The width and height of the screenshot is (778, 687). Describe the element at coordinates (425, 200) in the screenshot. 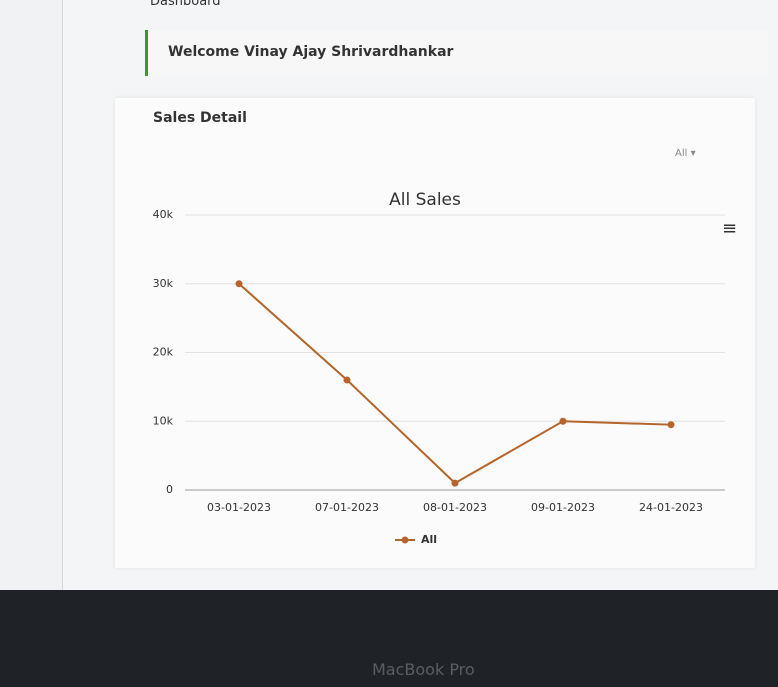

I see `chart-title: All Sales` at that location.